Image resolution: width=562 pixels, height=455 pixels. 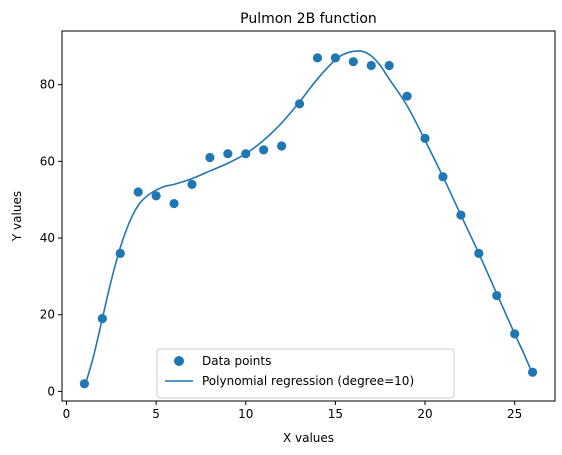 I want to click on x-tick-label: 5, so click(x=156, y=414).